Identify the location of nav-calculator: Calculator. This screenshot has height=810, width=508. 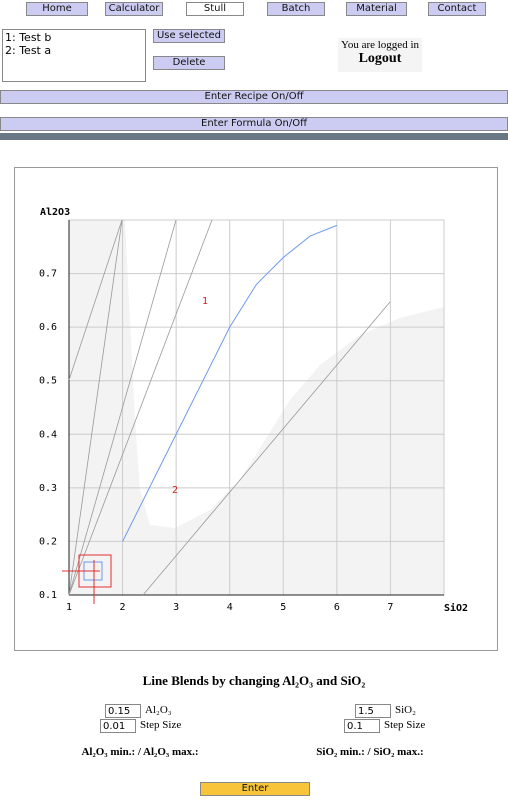
(134, 9).